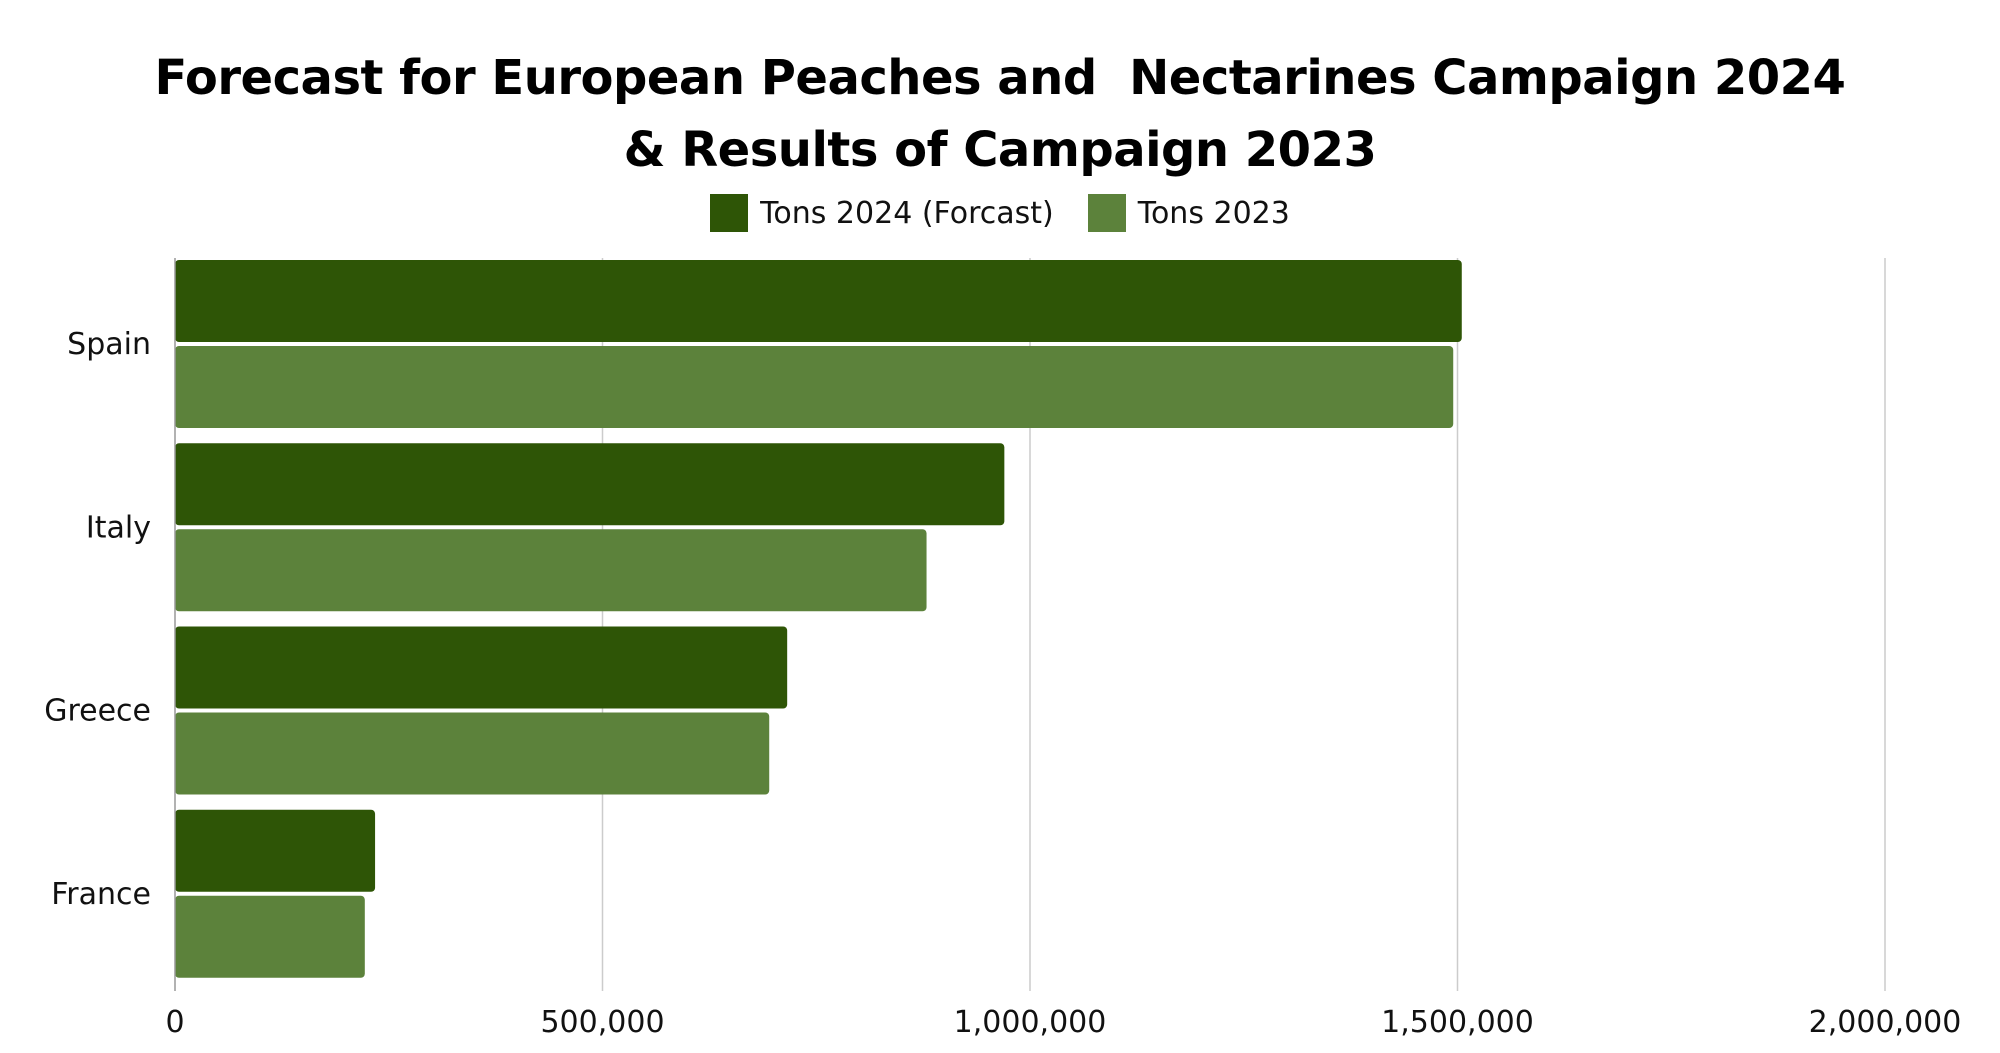 The width and height of the screenshot is (2000, 1053). I want to click on bar-italy-2024, so click(590, 484).